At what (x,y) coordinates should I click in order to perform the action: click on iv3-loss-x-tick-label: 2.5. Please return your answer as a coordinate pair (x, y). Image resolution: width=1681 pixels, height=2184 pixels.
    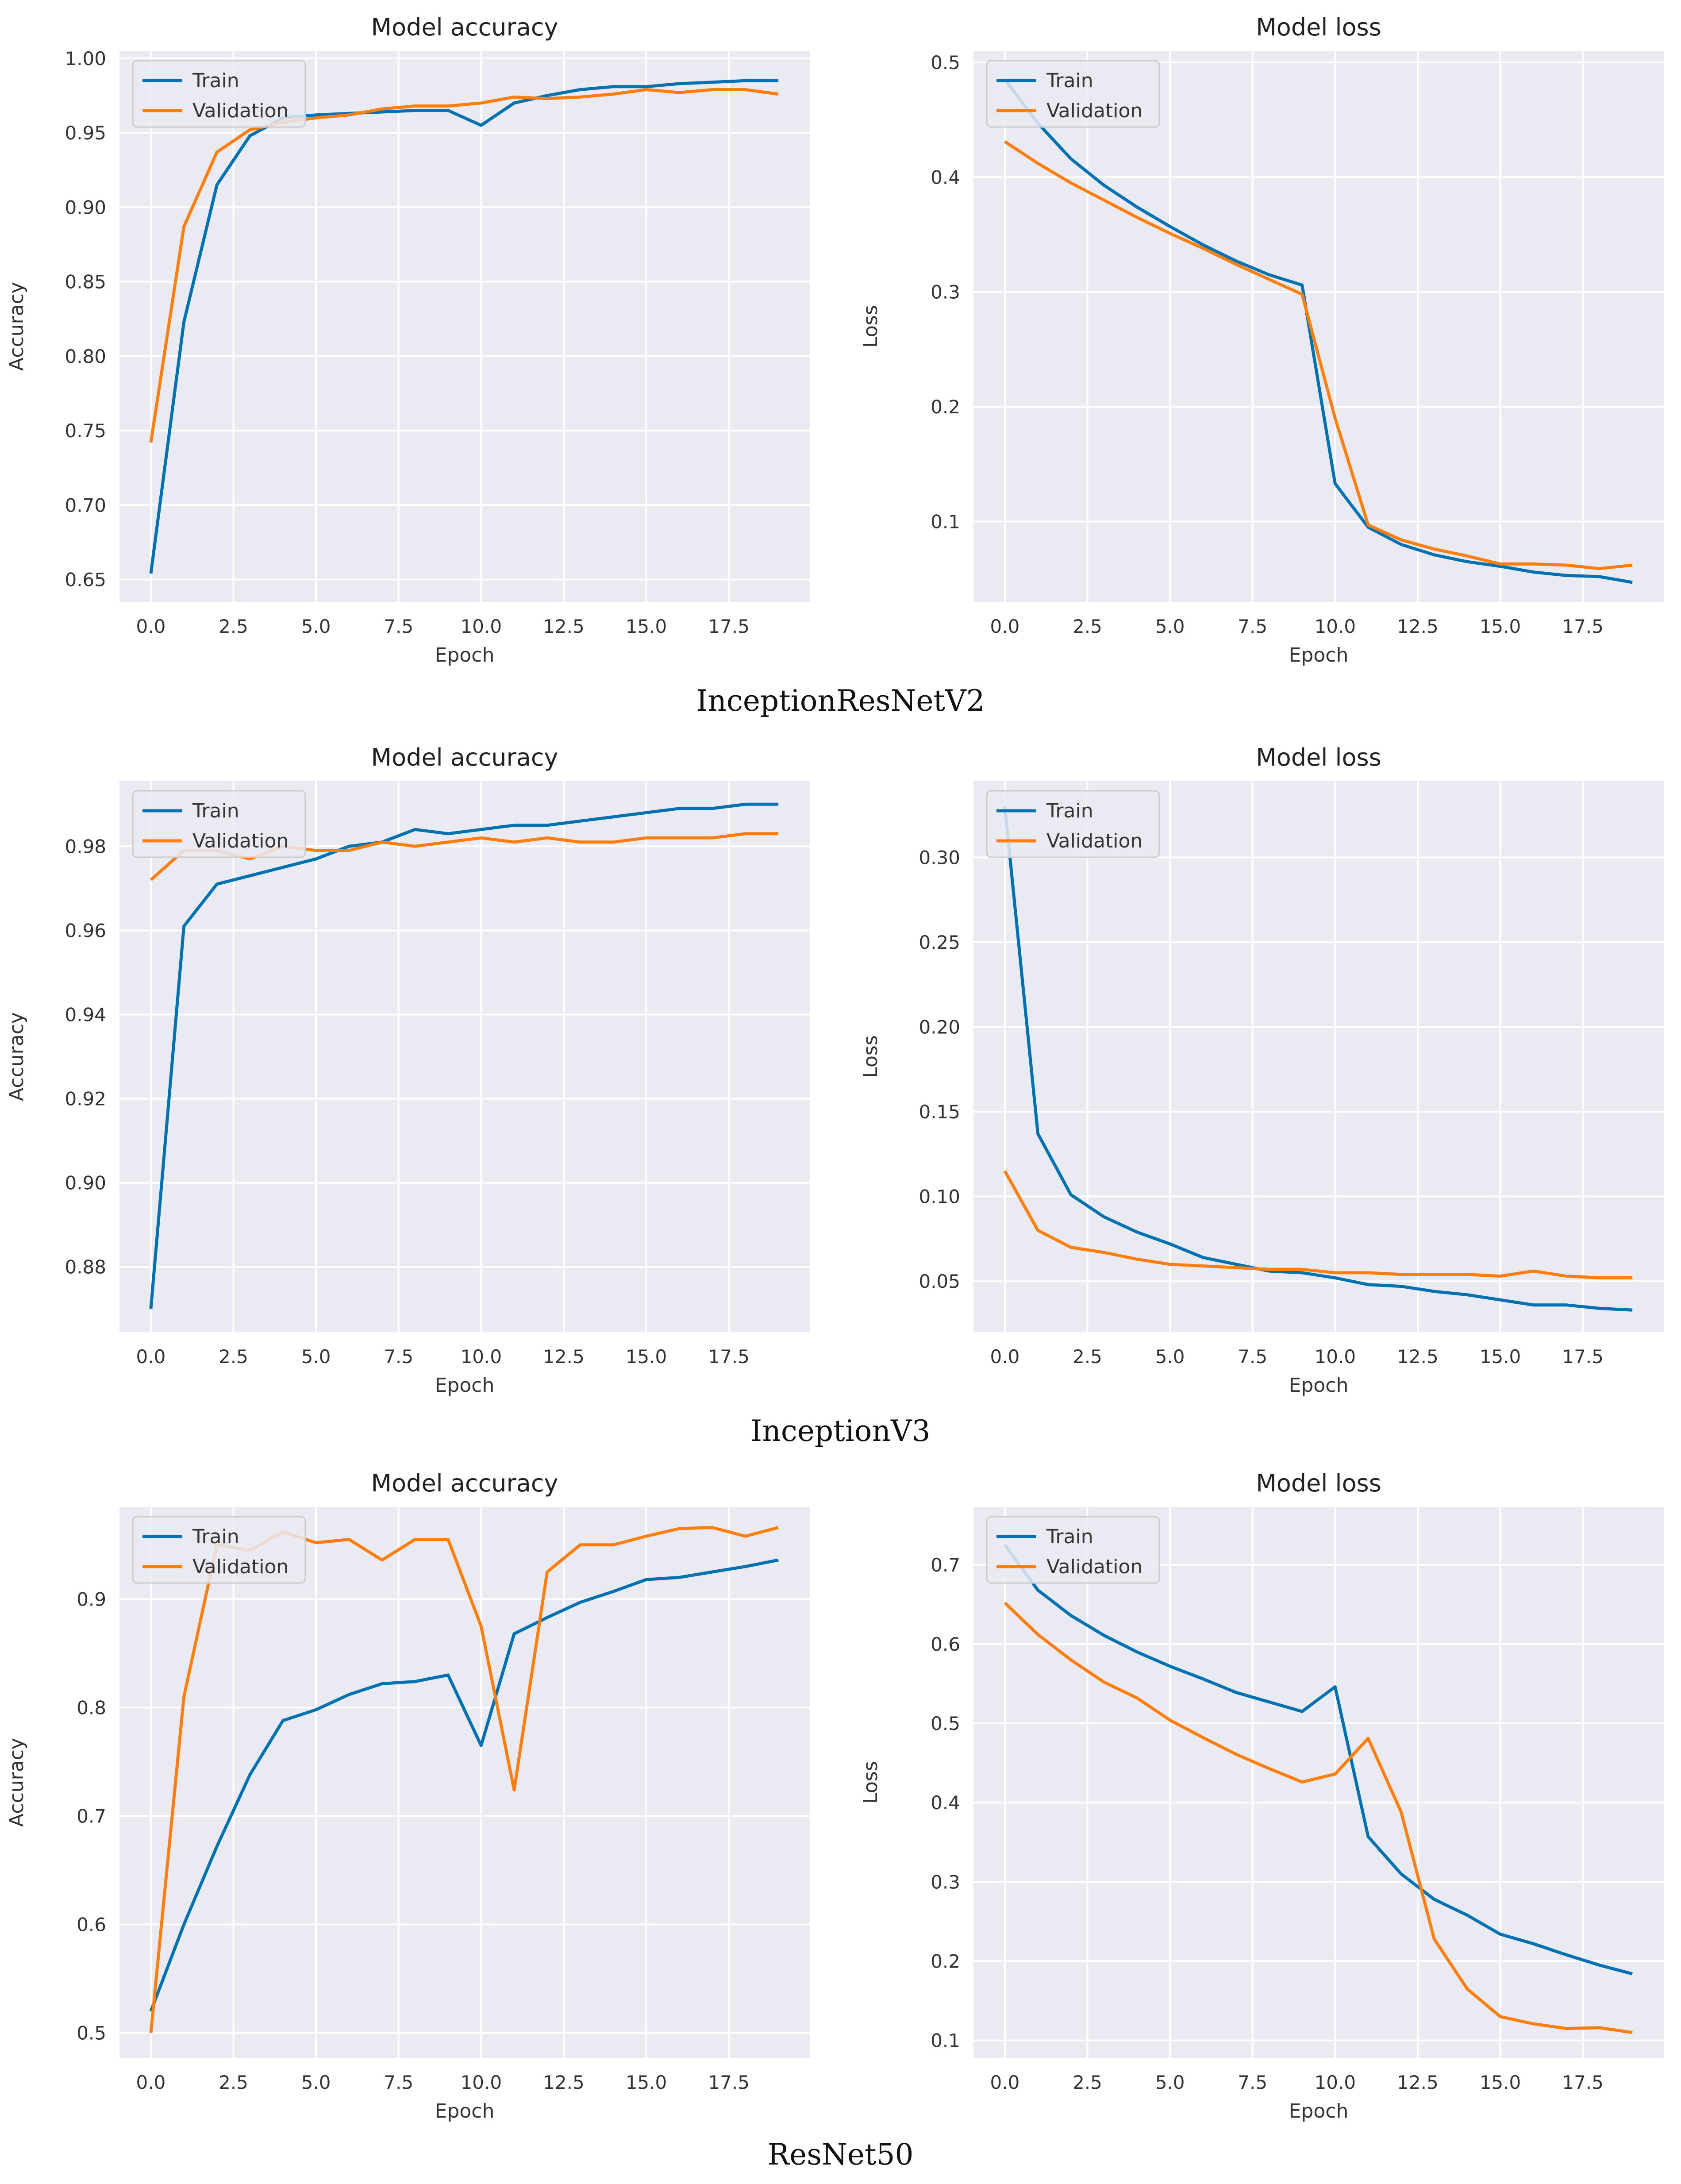
    Looking at the image, I should click on (1087, 1356).